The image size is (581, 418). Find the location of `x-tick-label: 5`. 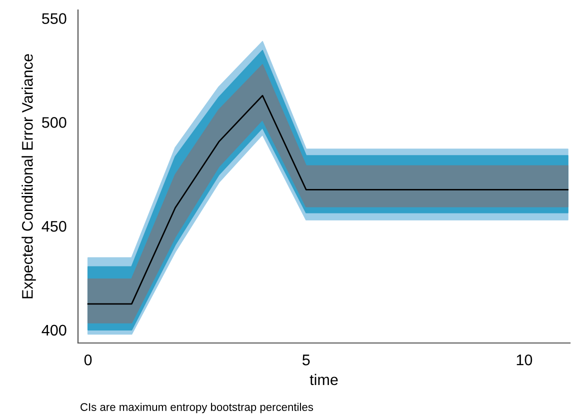

x-tick-label: 5 is located at coordinates (306, 360).